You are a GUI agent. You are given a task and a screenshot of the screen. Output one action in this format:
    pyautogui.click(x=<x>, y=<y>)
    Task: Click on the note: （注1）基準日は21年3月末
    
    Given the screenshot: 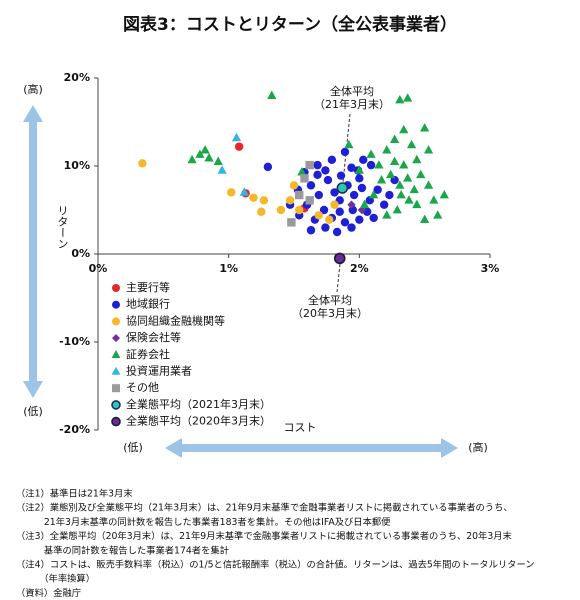 What is the action you would take?
    pyautogui.click(x=74, y=494)
    